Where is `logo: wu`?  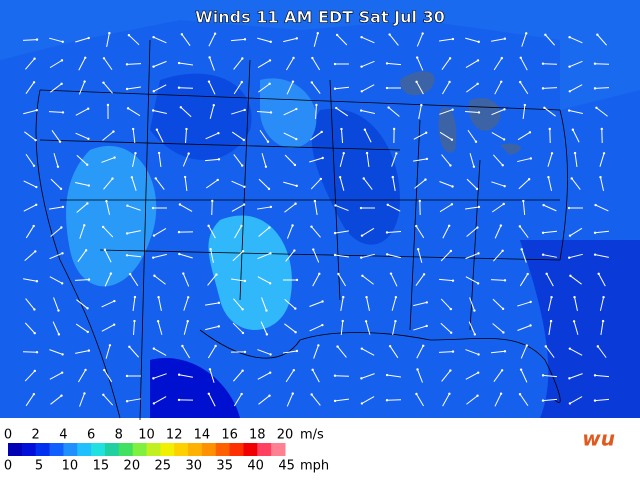
logo: wu is located at coordinates (598, 439).